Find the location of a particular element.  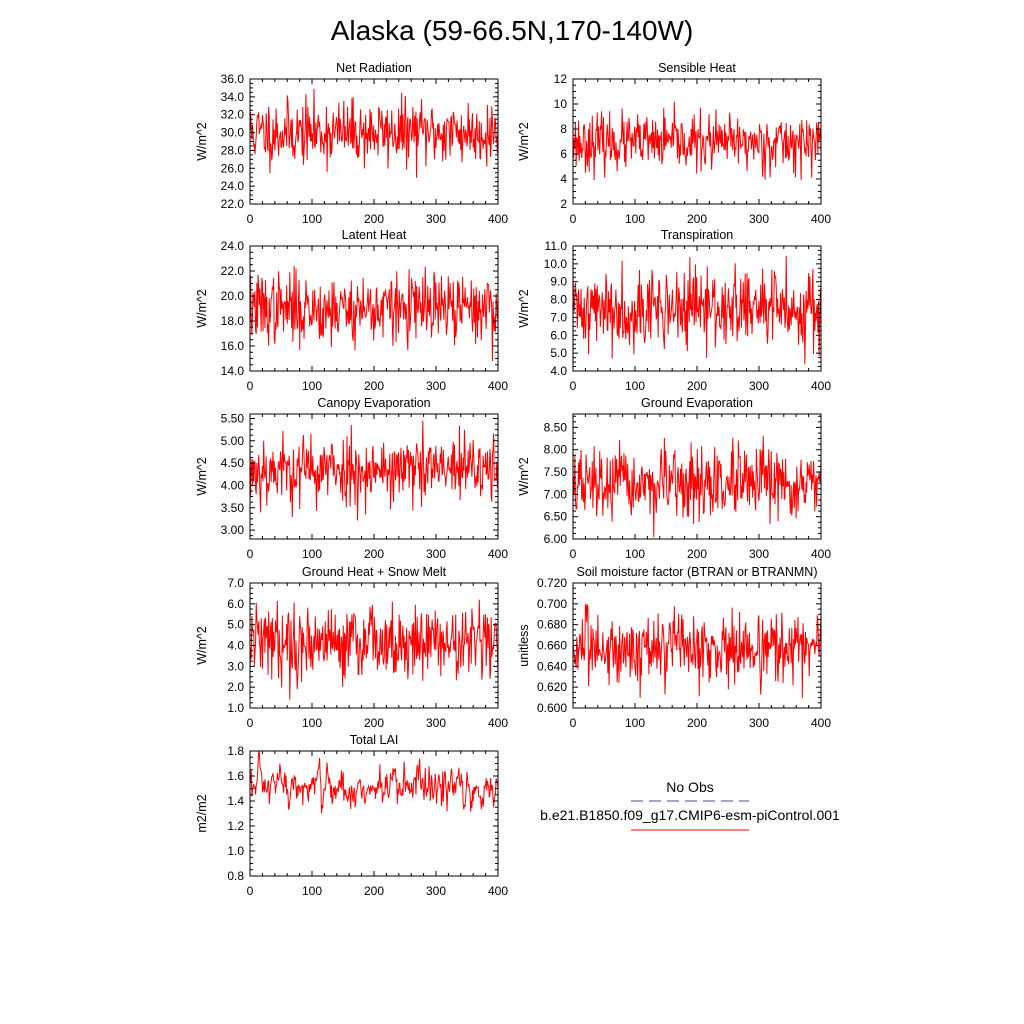

sensible-heat-ytick-label: 8 is located at coordinates (563, 129).